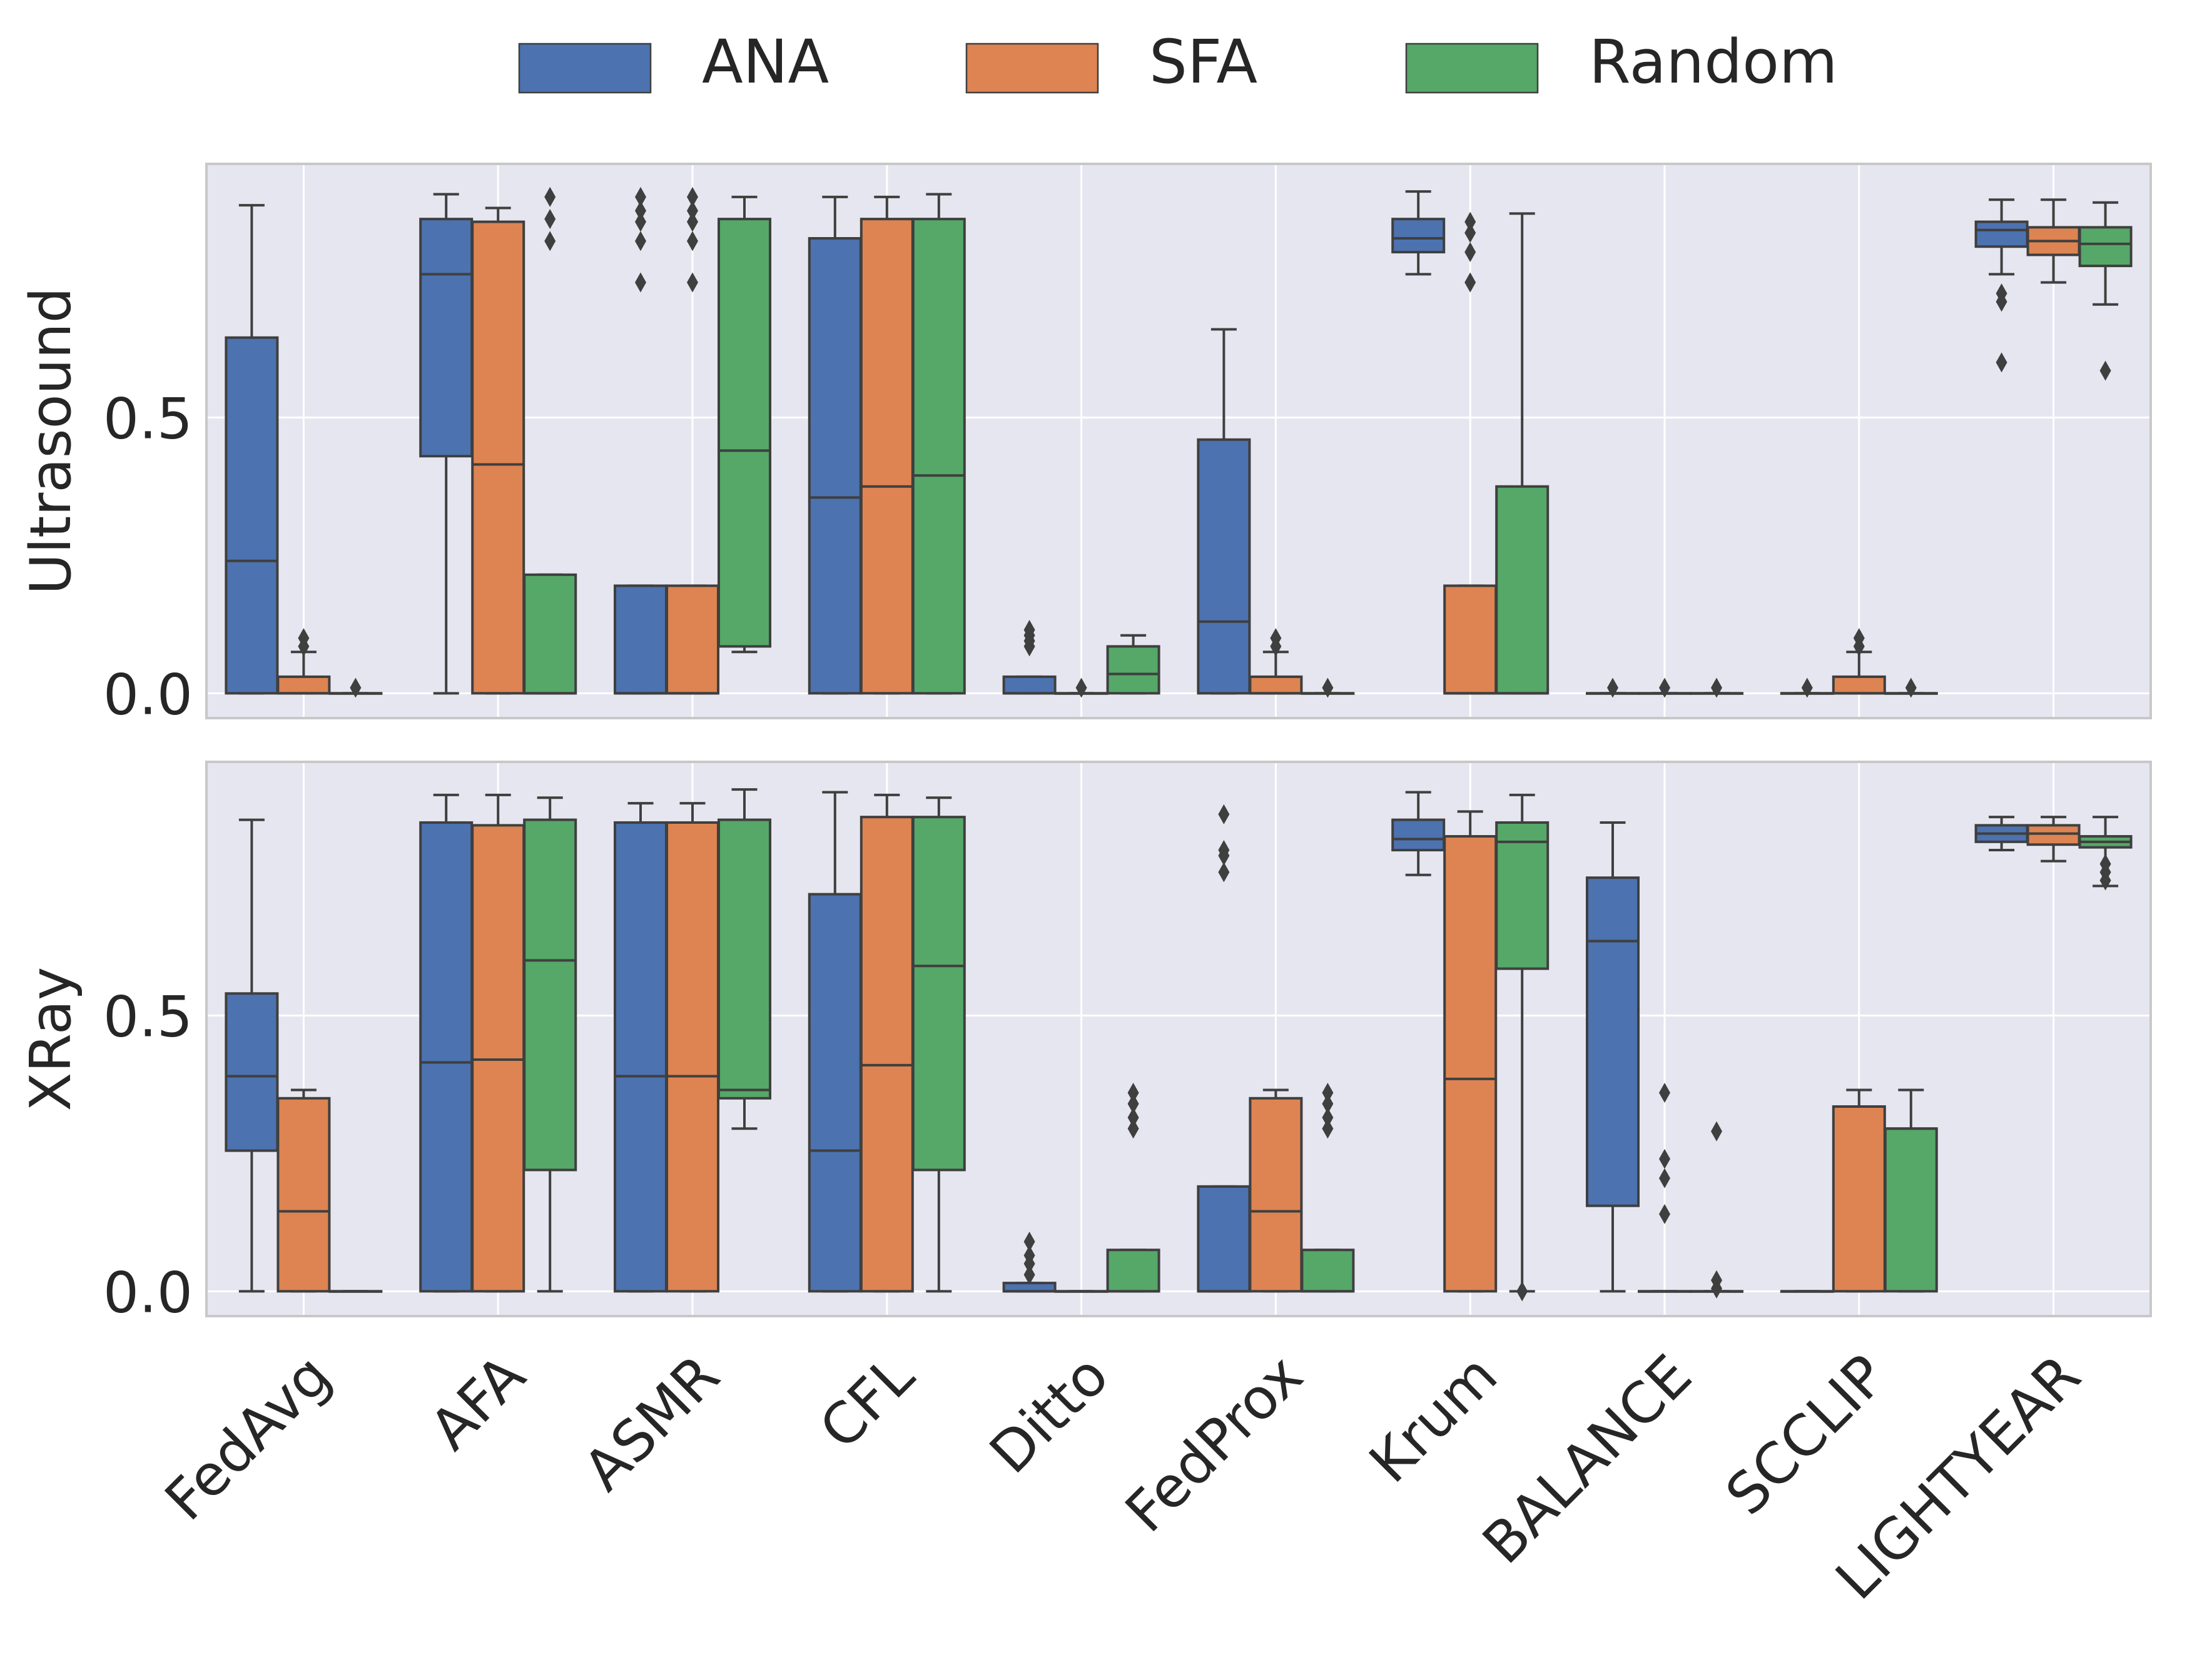 The height and width of the screenshot is (1657, 2212). I want to click on box-xray-asmr-sfa, so click(692, 1047).